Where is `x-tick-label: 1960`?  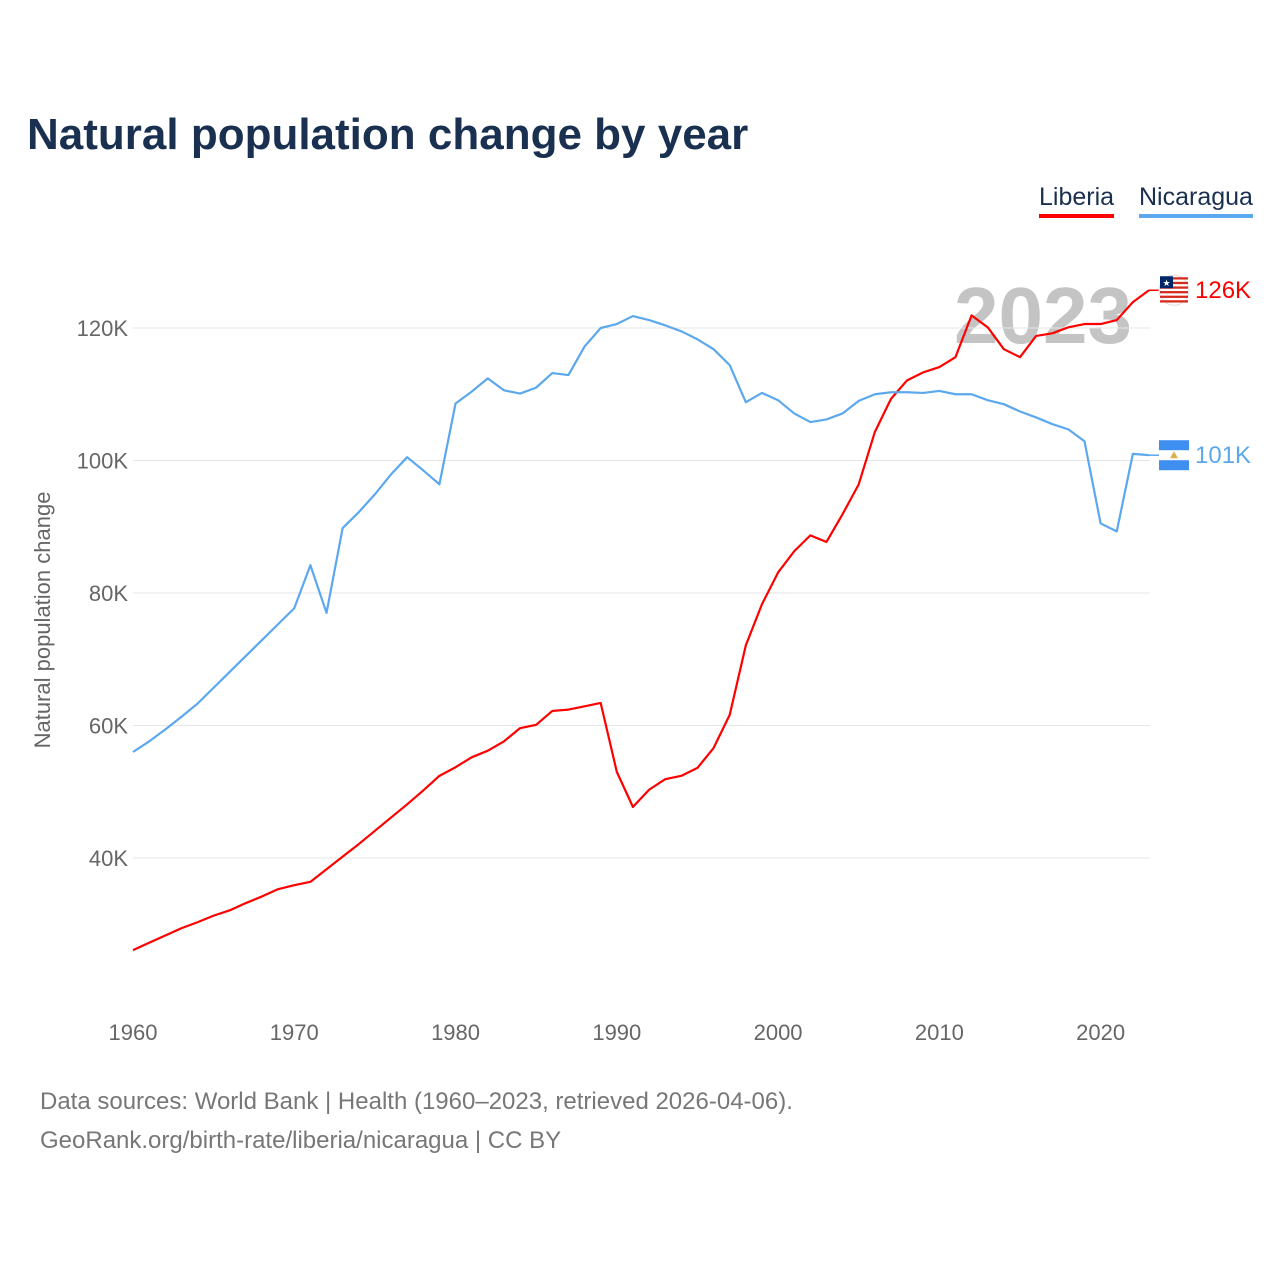 x-tick-label: 1960 is located at coordinates (133, 1032).